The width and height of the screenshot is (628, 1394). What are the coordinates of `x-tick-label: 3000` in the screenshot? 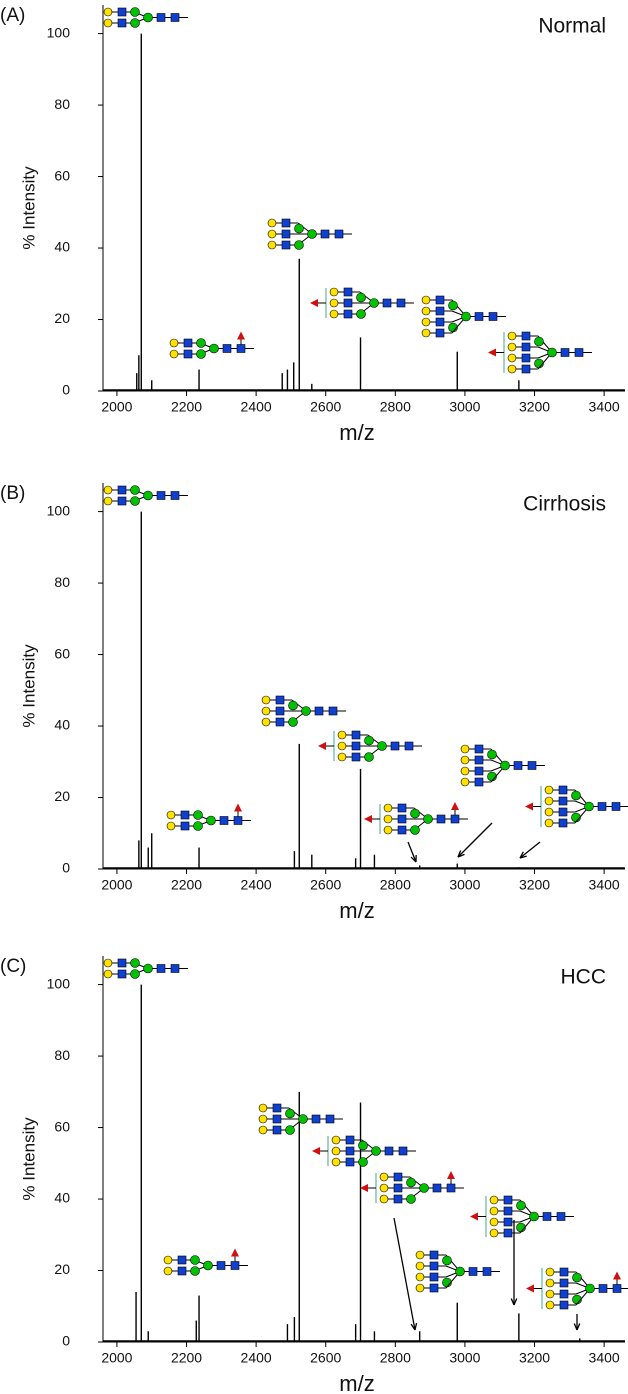 It's located at (464, 1358).